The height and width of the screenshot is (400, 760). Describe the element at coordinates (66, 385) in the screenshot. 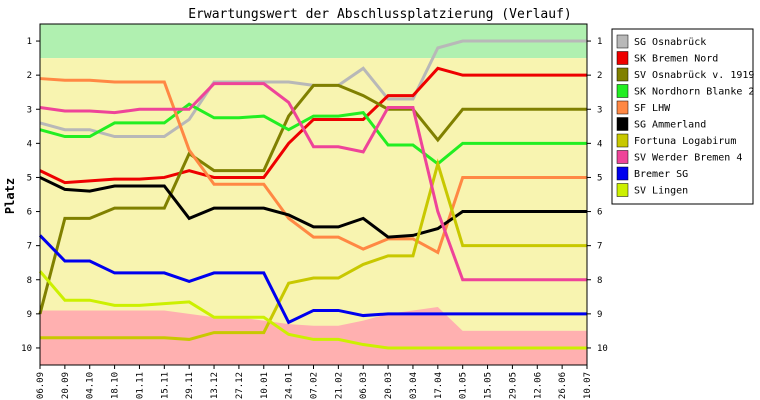

I see `x-tick-label: 20.09` at that location.